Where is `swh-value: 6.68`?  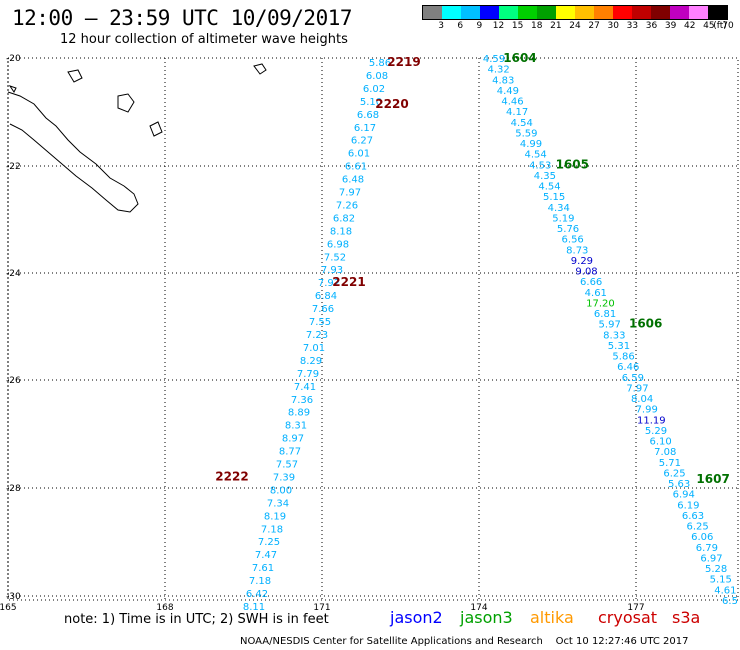
swh-value: 6.68 is located at coordinates (368, 115).